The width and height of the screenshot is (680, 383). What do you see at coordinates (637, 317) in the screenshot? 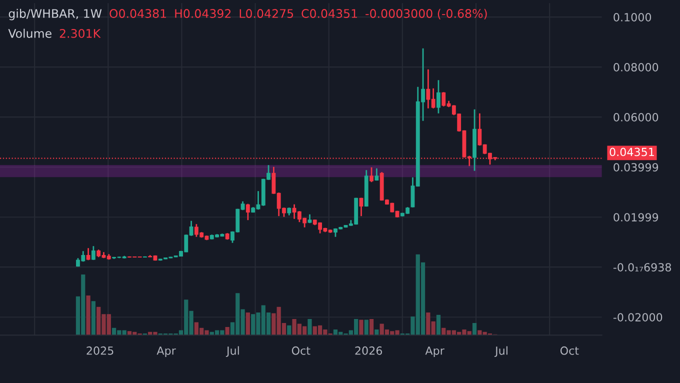
I see `y-tick-label: -0.02000` at bounding box center [637, 317].